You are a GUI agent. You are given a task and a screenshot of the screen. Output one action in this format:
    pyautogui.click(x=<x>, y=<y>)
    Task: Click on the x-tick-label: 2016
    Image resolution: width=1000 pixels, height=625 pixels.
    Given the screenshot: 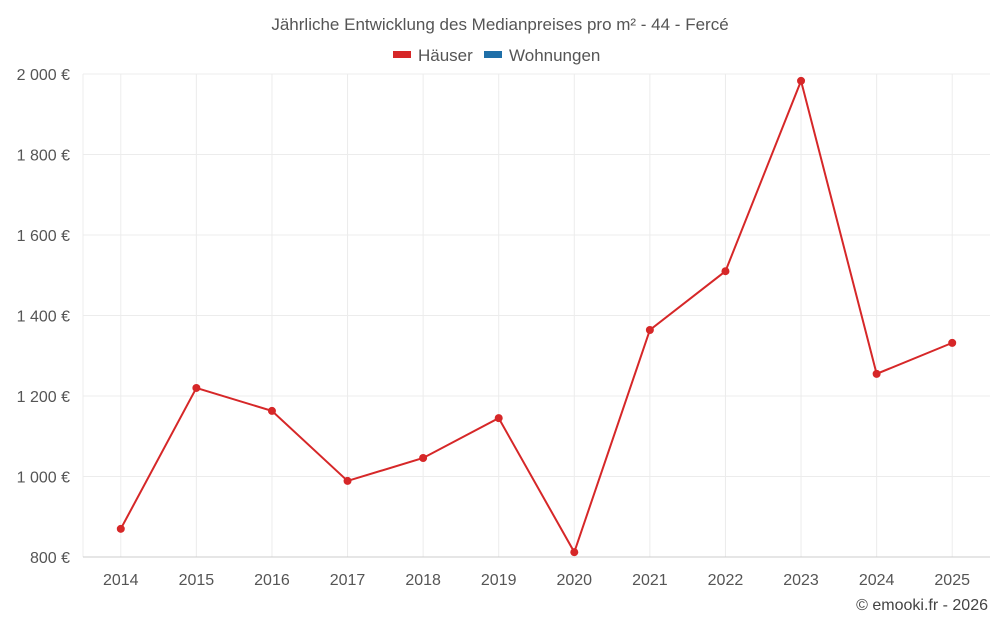 What is the action you would take?
    pyautogui.click(x=272, y=580)
    